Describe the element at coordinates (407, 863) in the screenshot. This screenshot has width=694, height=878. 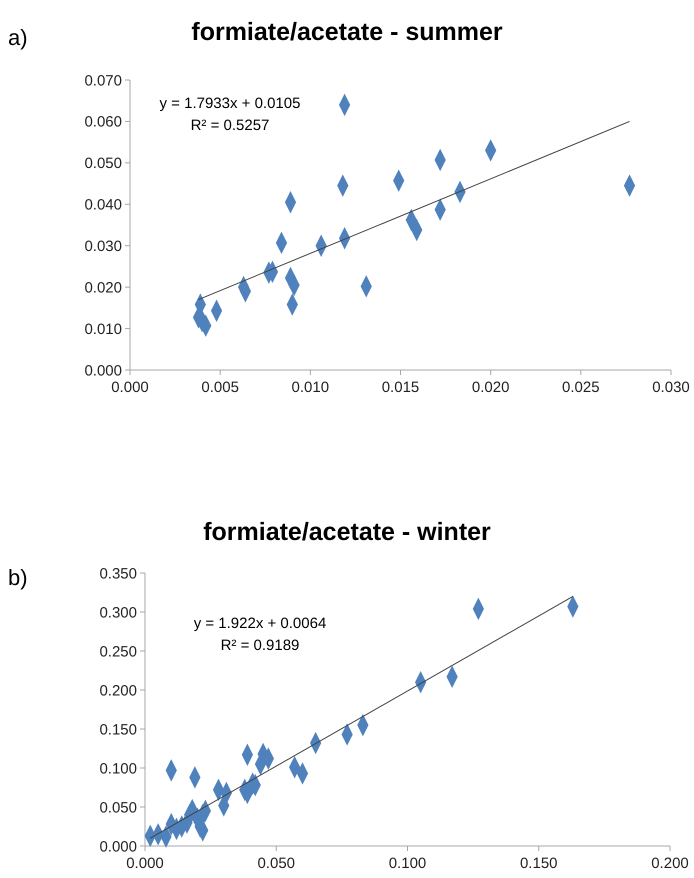
I see `x-tick-label: 0.100` at that location.